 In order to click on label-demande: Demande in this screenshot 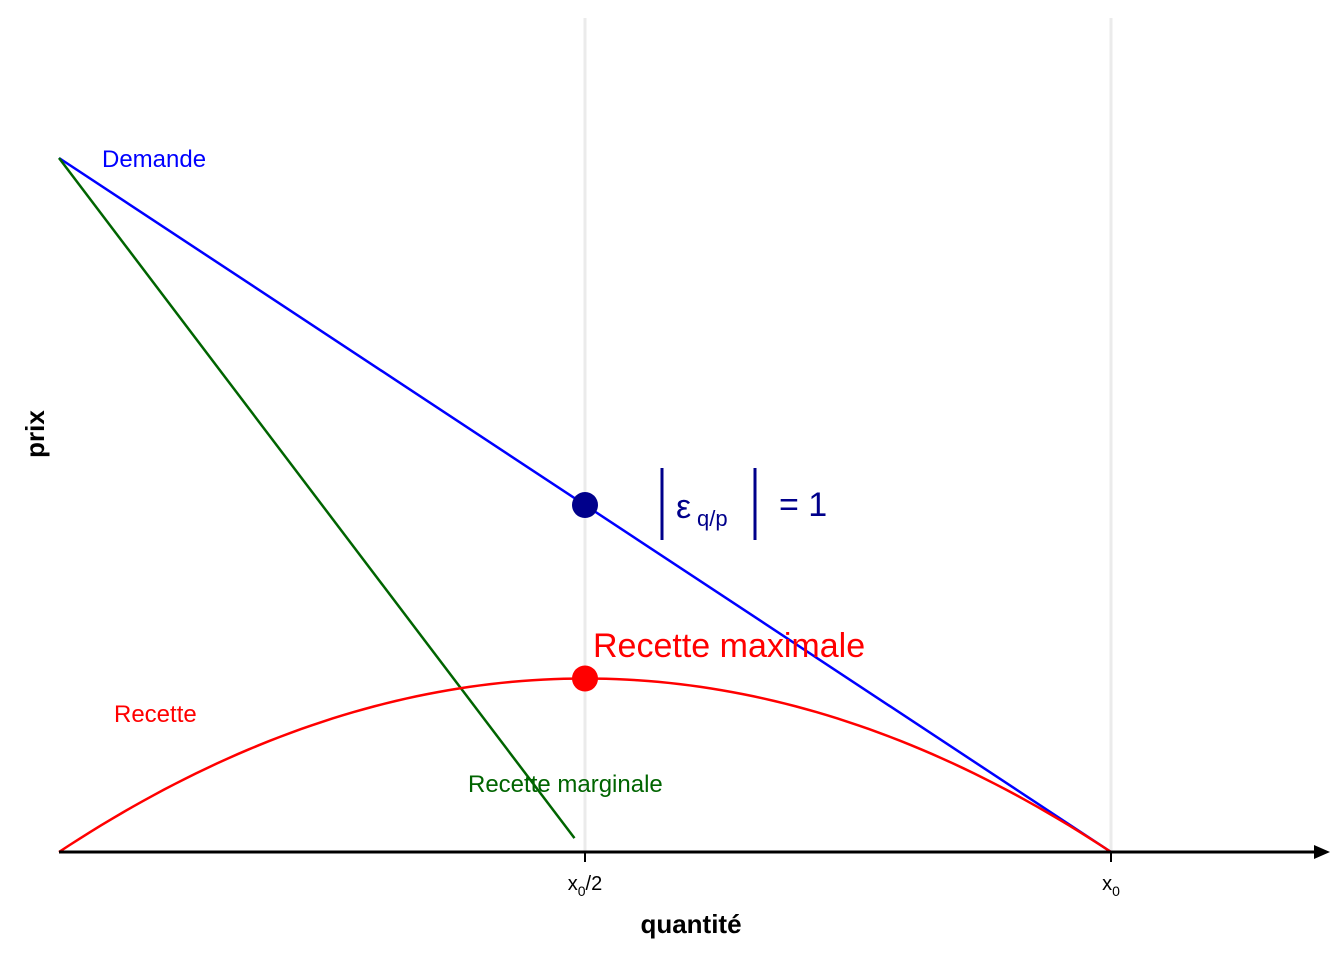, I will do `click(154, 159)`.